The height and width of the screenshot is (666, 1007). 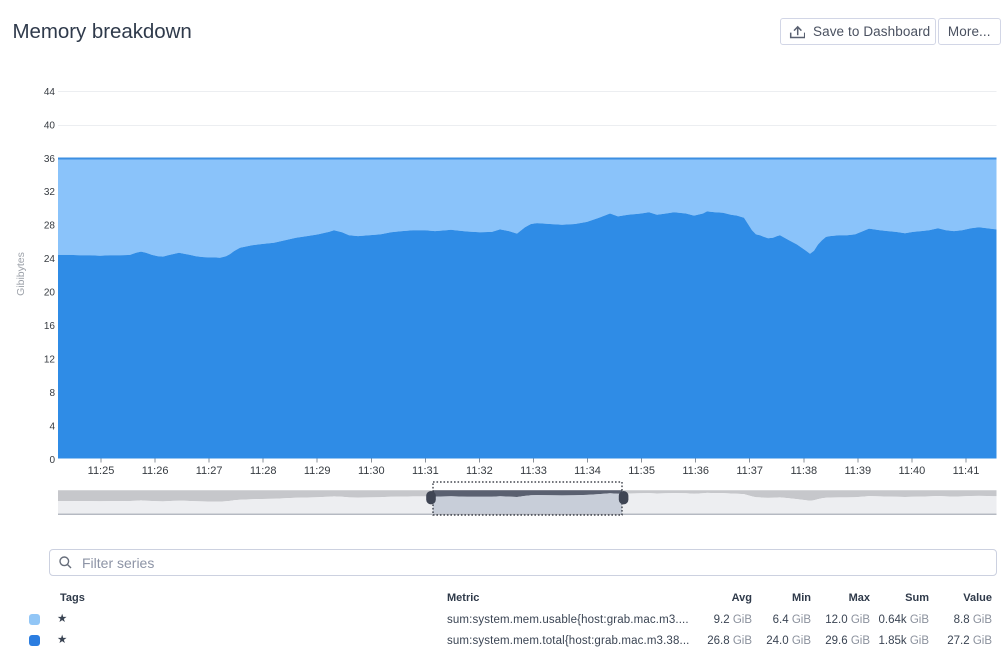 What do you see at coordinates (966, 471) in the screenshot?
I see `svg-text: 11:41` at bounding box center [966, 471].